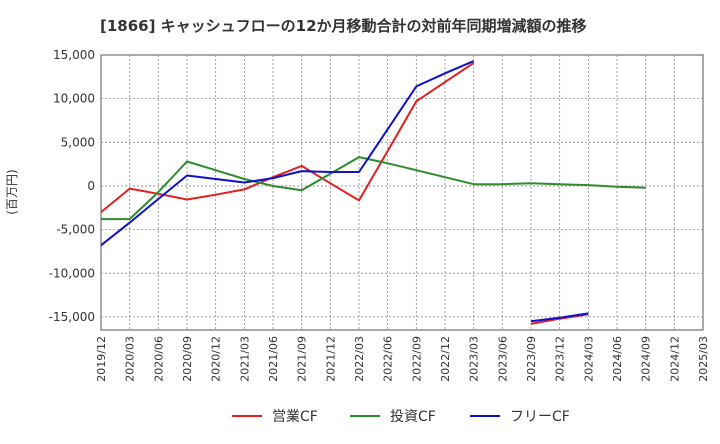 This screenshot has height=444, width=720. What do you see at coordinates (531, 359) in the screenshot?
I see `x-tick-label: 2023/09` at bounding box center [531, 359].